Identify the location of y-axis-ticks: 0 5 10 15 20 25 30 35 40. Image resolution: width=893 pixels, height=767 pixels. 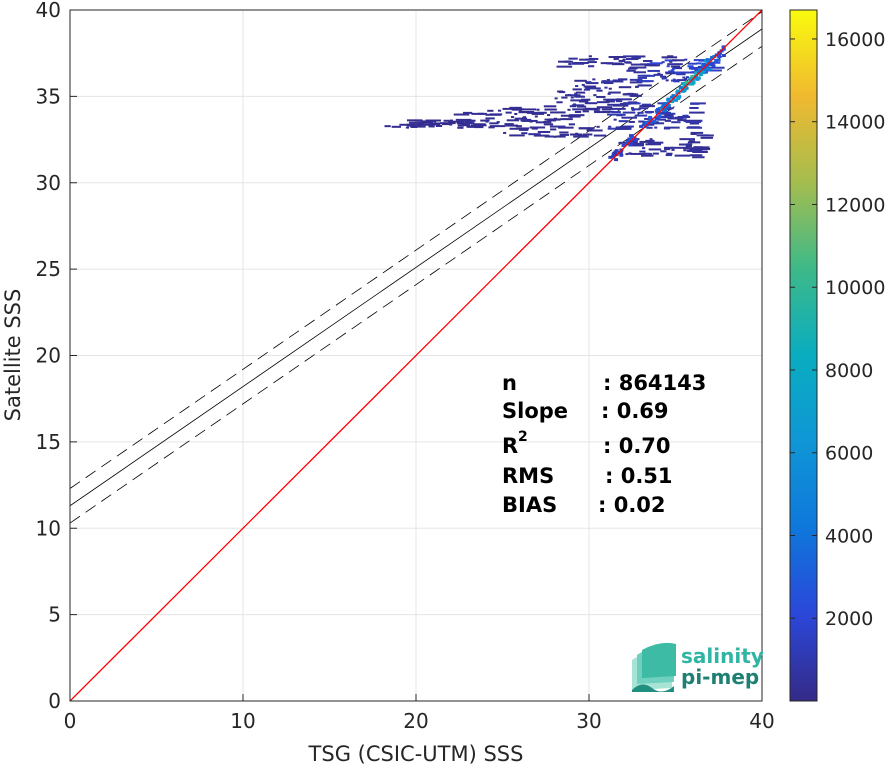
(56, 356).